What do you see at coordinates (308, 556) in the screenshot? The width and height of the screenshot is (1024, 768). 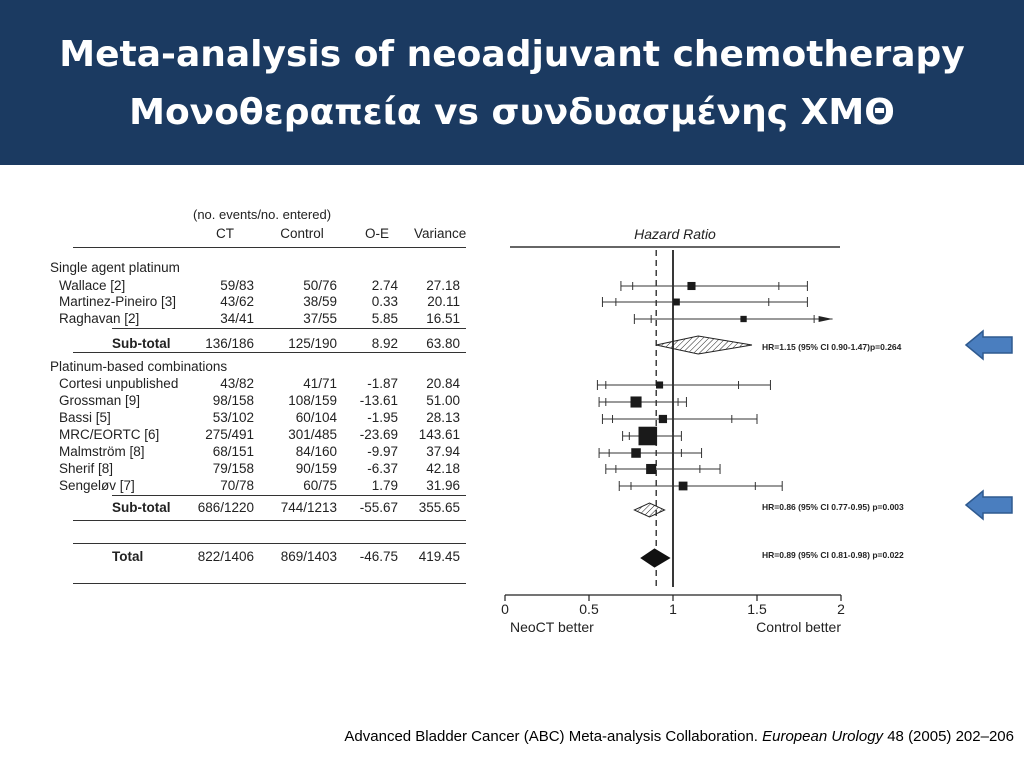 I see `row-control-events: 869/1403` at bounding box center [308, 556].